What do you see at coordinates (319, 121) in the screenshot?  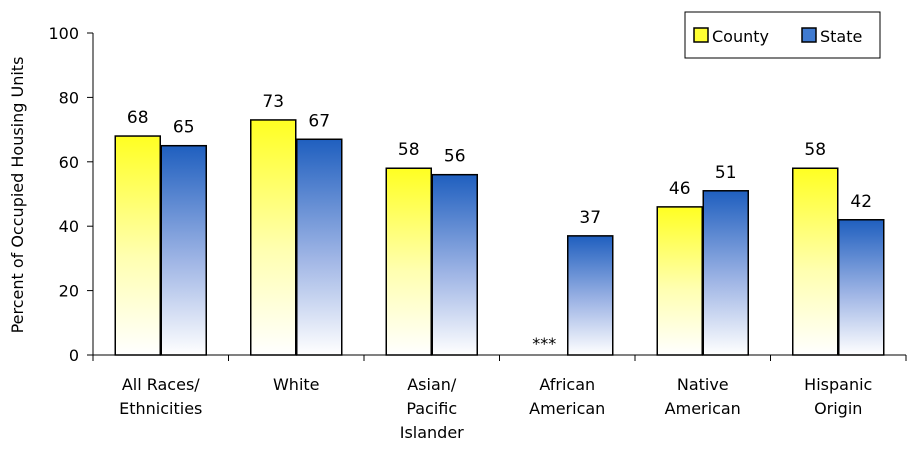 I see `data-label-state: 67` at bounding box center [319, 121].